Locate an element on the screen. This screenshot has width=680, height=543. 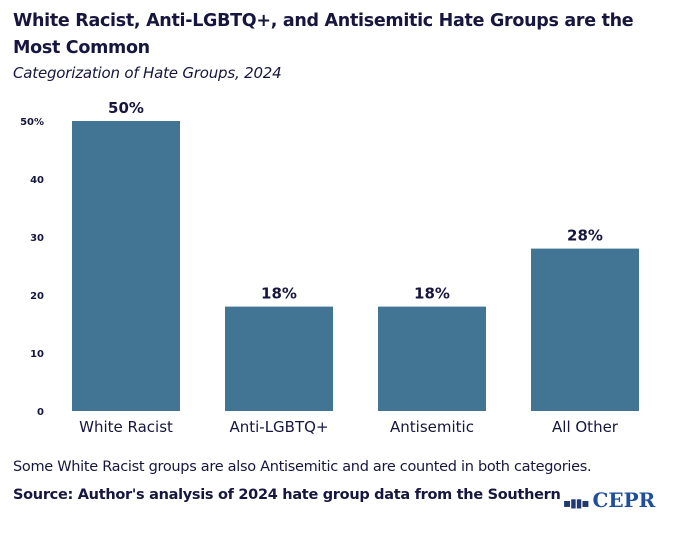
chart-subtitle: Categorization of Hate Groups, 2024 is located at coordinates (147, 73).